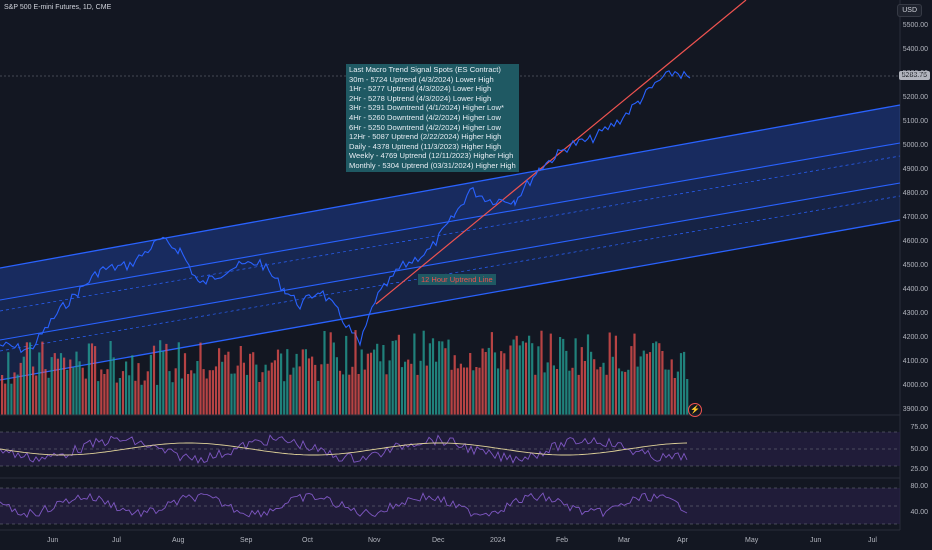 The image size is (932, 550). I want to click on time-tick-label: Apr, so click(682, 540).